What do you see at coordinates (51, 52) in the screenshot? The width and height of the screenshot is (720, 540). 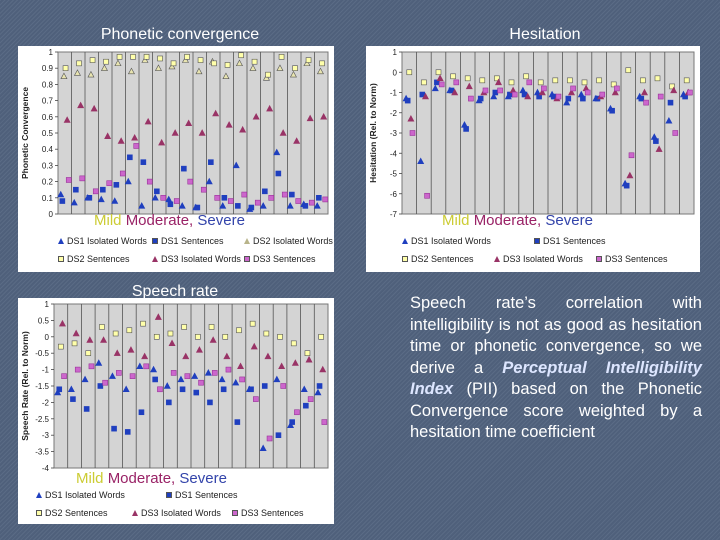 I see `y-tick-label: 1` at bounding box center [51, 52].